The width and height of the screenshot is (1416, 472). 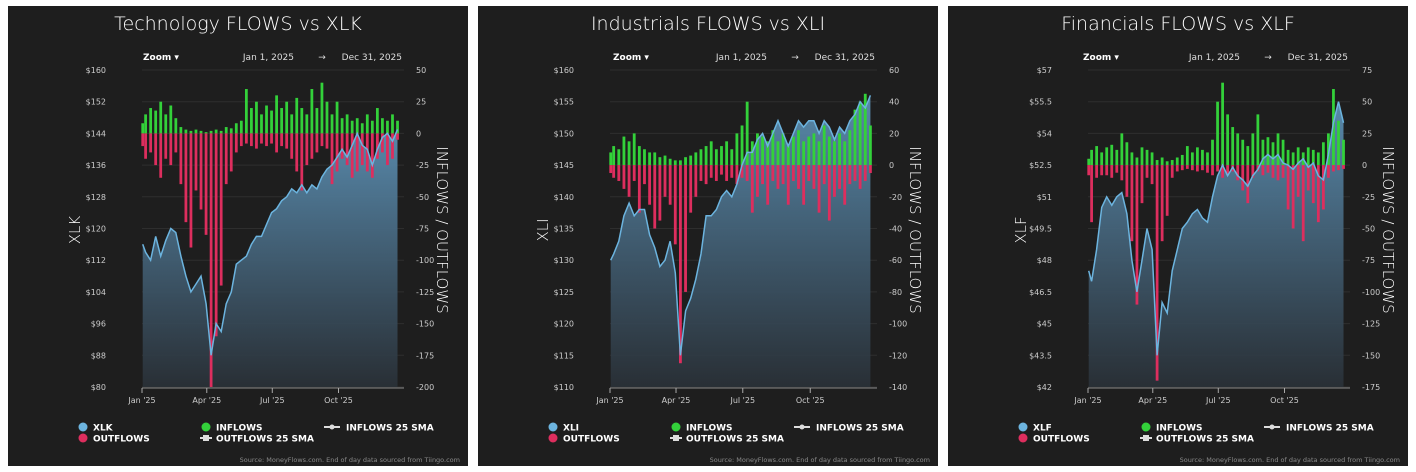 I want to click on y2-axis-title: INFLOWS / OUTFLOWS, so click(x=442, y=229).